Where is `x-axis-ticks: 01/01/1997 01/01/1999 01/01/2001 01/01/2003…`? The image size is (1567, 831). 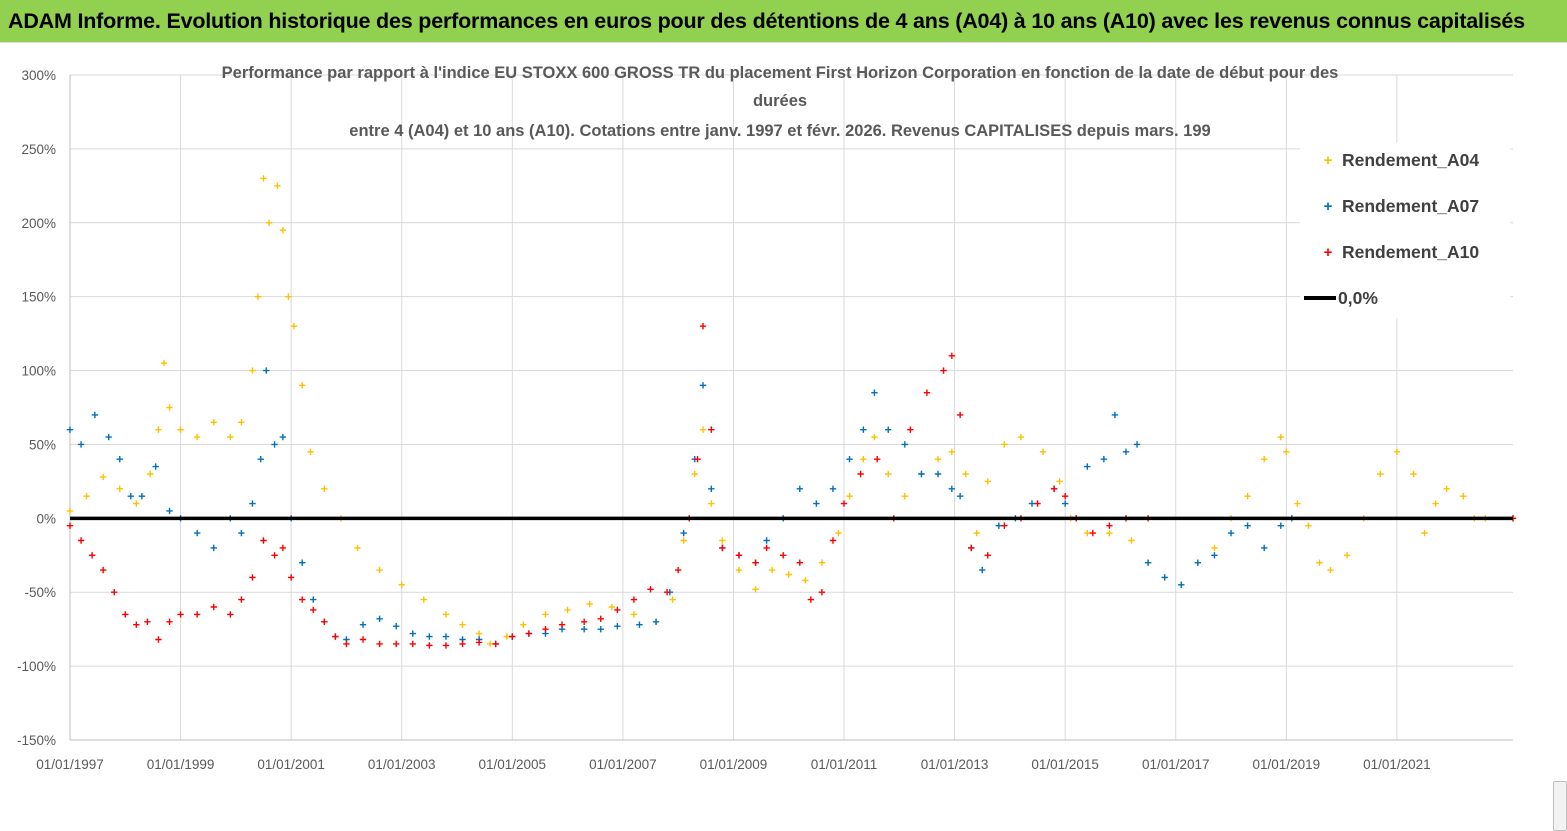 x-axis-ticks: 01/01/1997 01/01/1999 01/01/2001 01/01/2003… is located at coordinates (733, 764).